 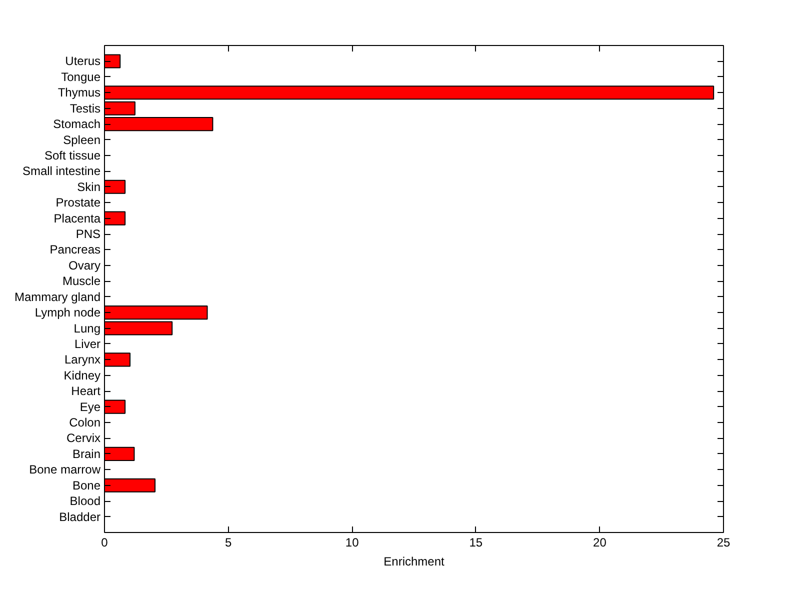 What do you see at coordinates (352, 543) in the screenshot?
I see `x-tick-label: 10` at bounding box center [352, 543].